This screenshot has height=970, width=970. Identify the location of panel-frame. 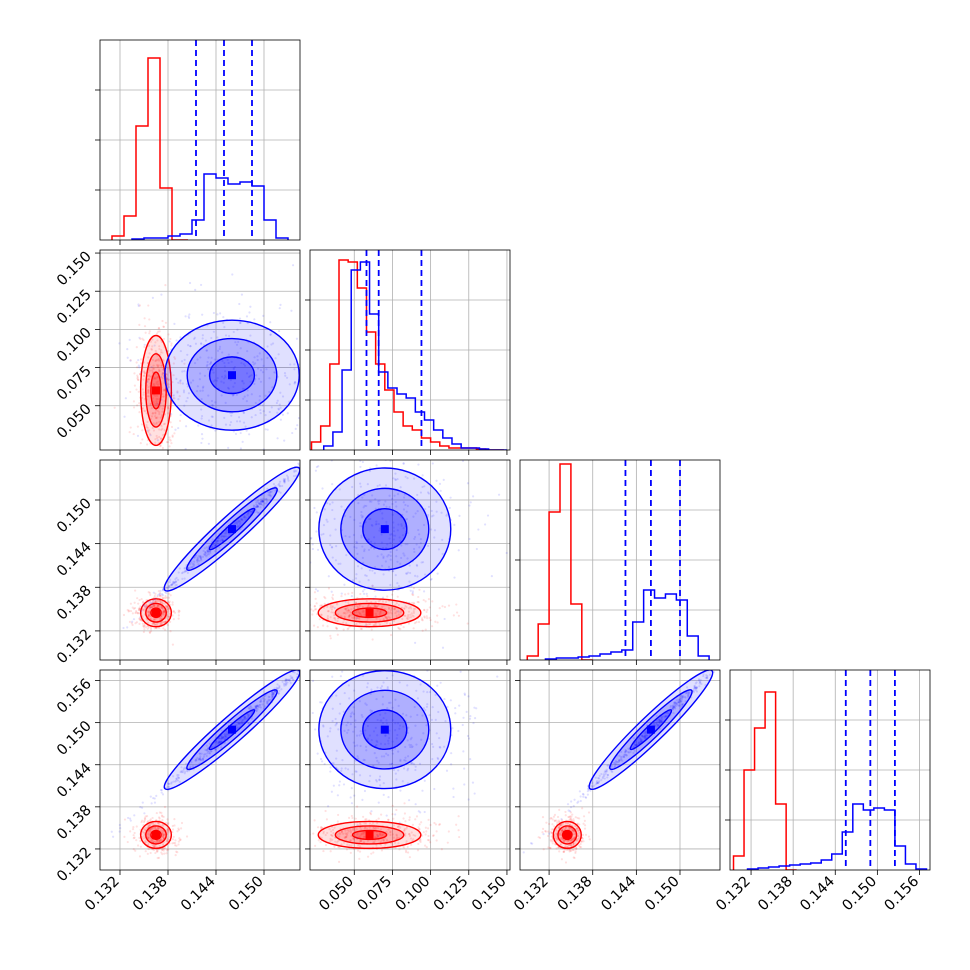
(200, 350).